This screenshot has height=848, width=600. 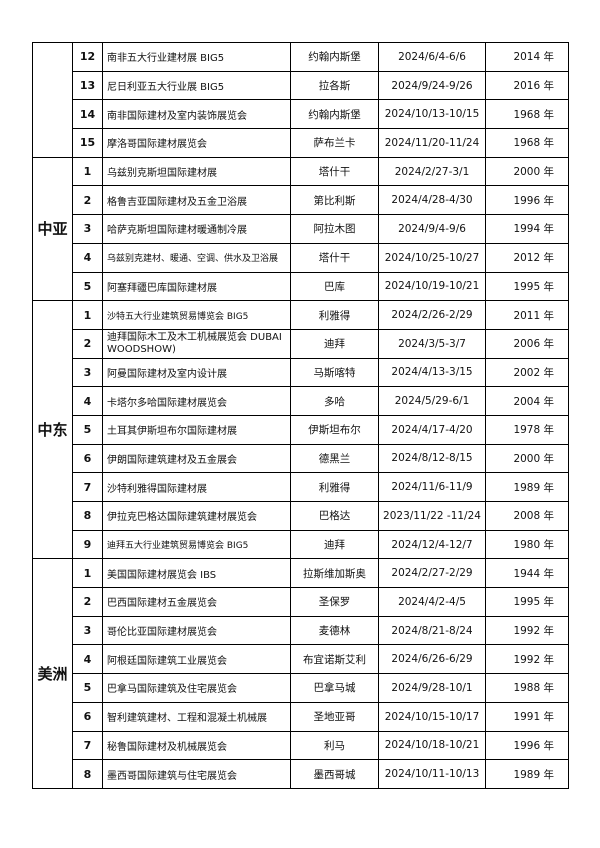 I want to click on exhibition-name: 伊拉克巴格达国际建筑建材展览会, so click(x=196, y=516).